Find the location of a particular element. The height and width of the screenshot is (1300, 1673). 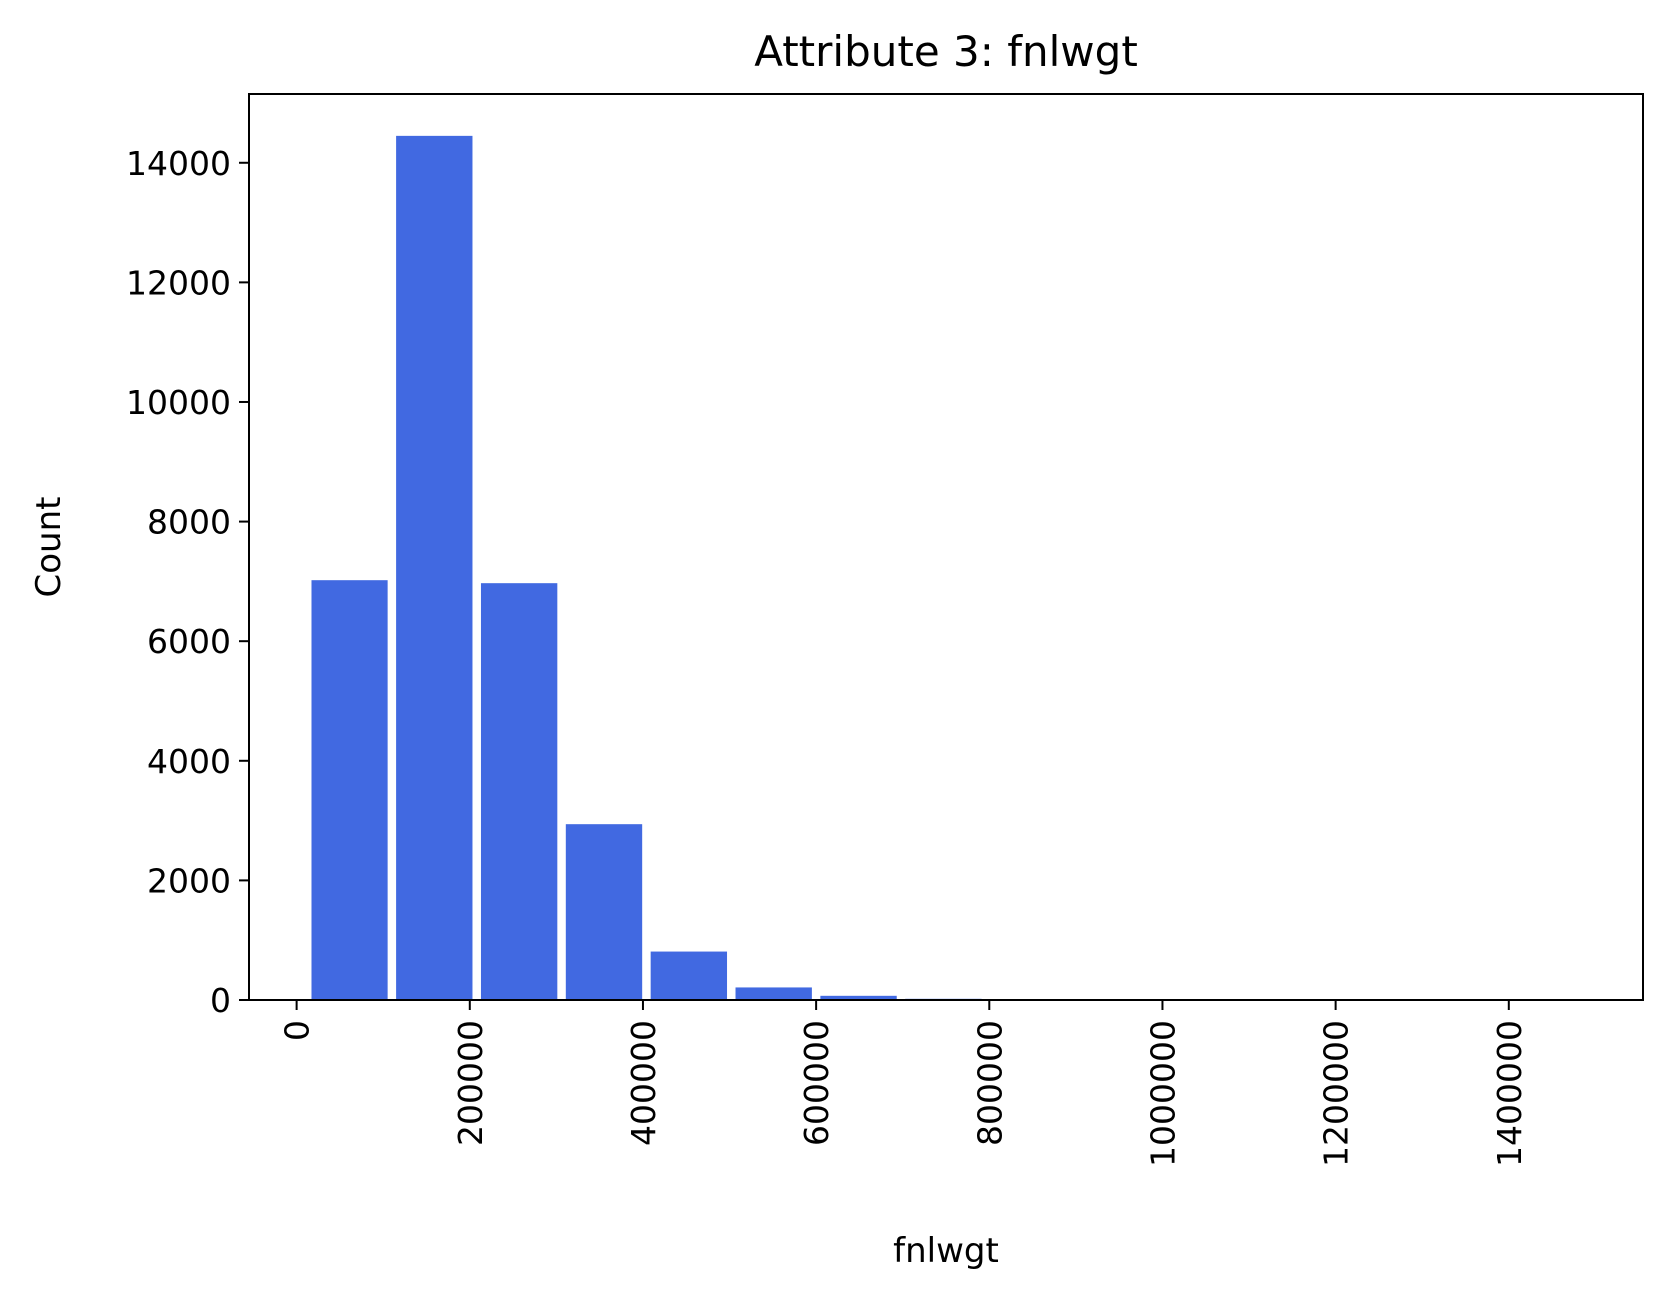

chart-title: Attribute 3: fnlwgt is located at coordinates (946, 51).